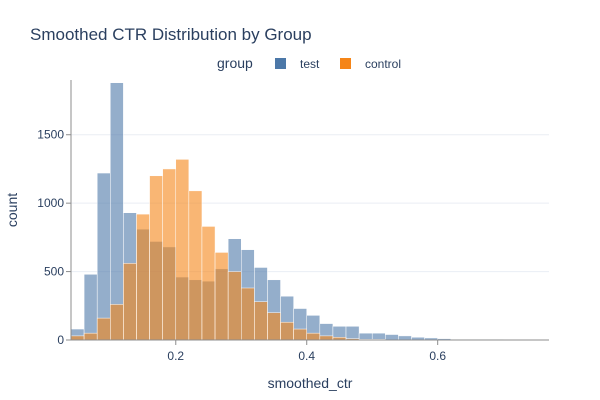 The height and width of the screenshot is (400, 600). I want to click on legend: group test control, so click(309, 63).